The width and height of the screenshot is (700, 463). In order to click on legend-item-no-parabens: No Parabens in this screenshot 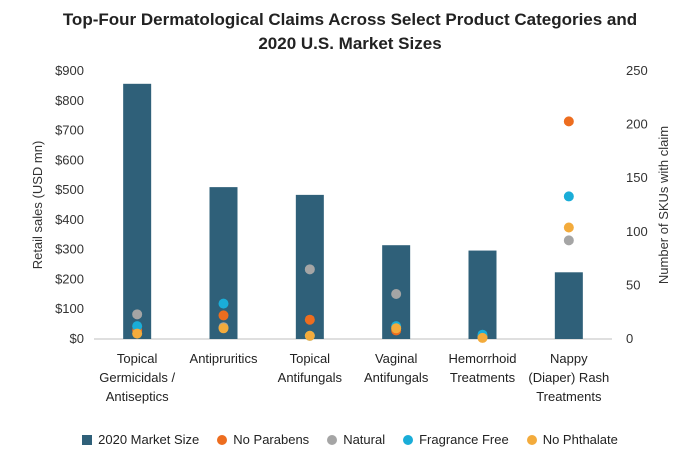, I will do `click(263, 439)`.